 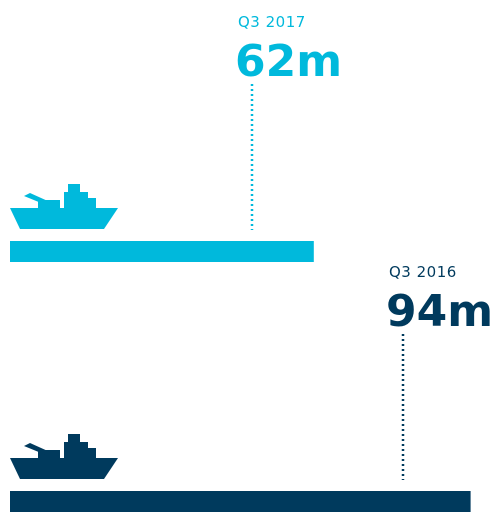 What do you see at coordinates (423, 272) in the screenshot?
I see `period-label: Q3 2016` at bounding box center [423, 272].